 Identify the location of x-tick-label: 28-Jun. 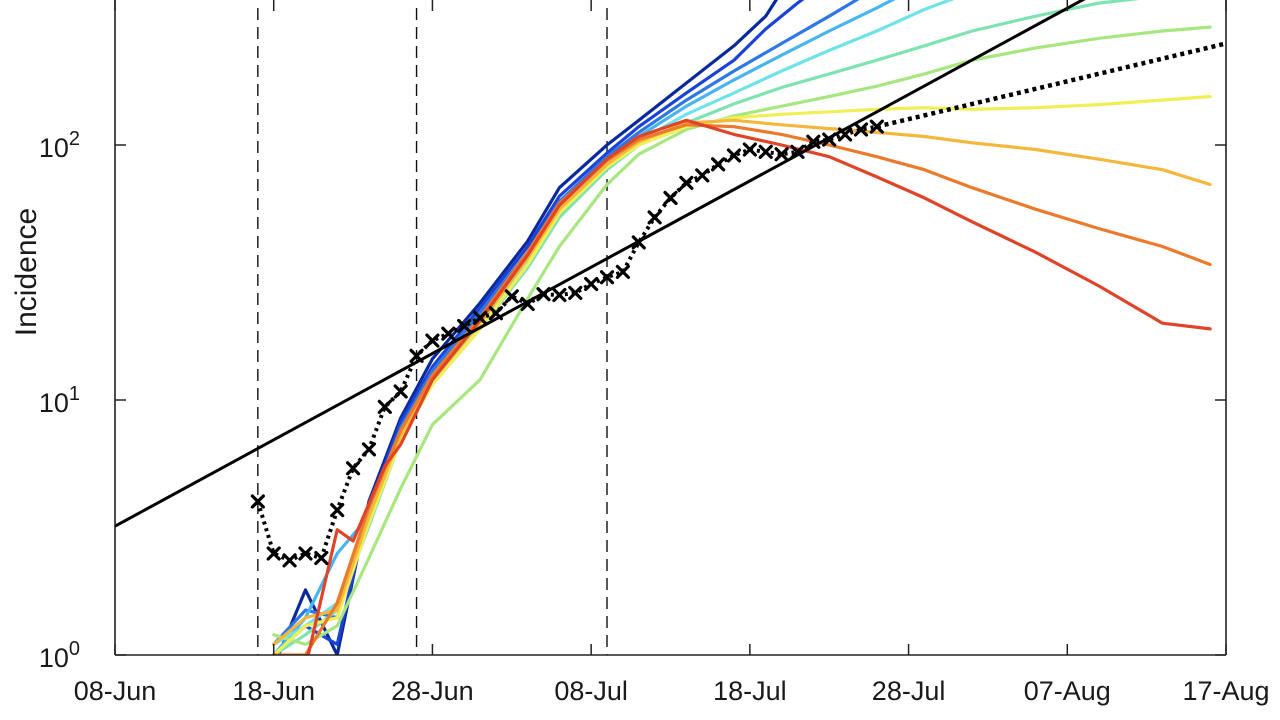
(432, 691).